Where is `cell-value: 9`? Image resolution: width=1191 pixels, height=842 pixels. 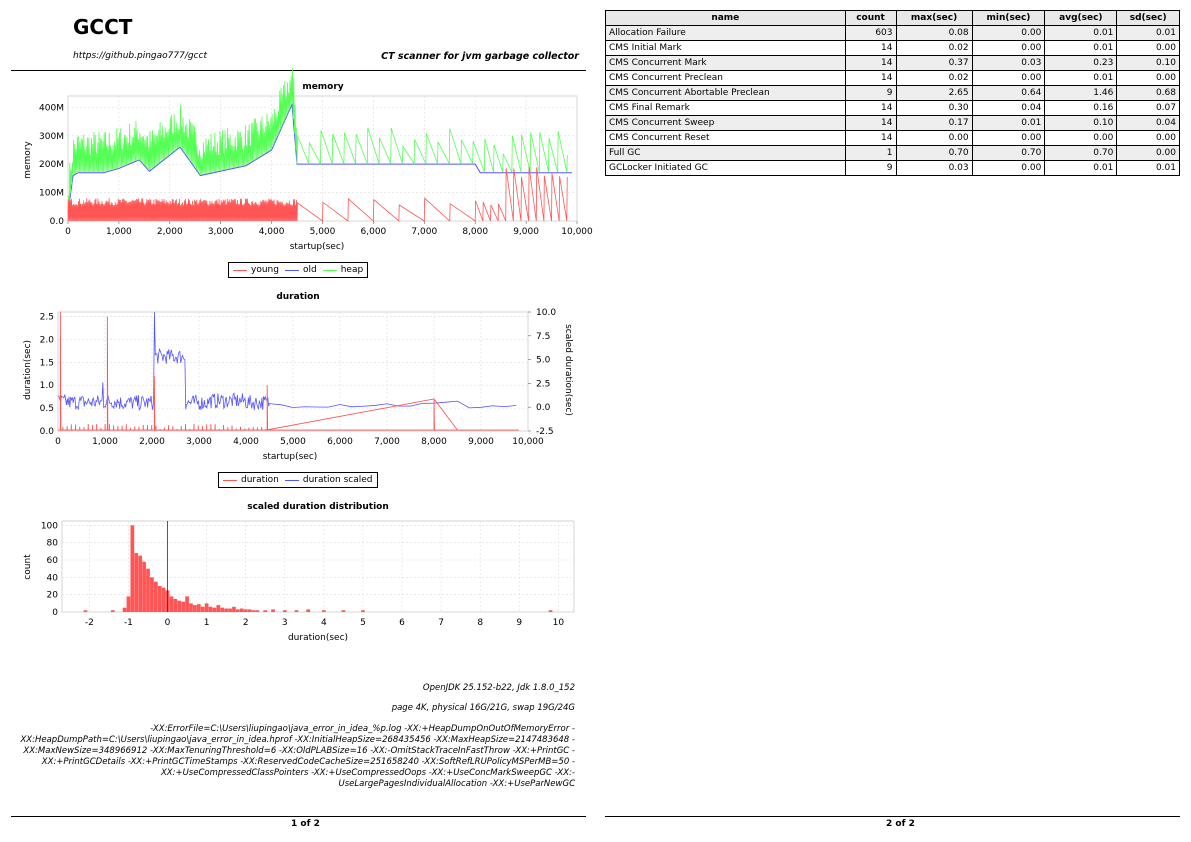 cell-value: 9 is located at coordinates (870, 168).